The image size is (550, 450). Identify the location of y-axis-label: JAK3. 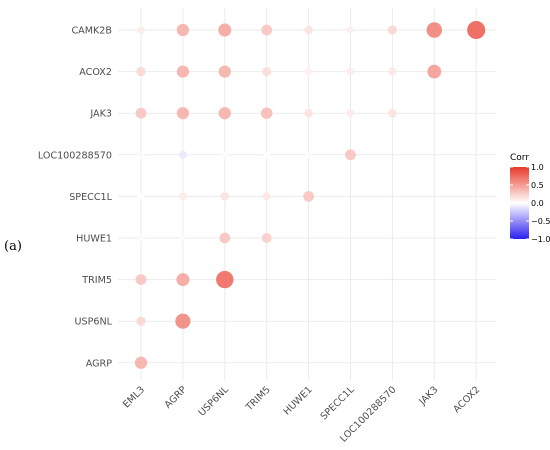
(100, 114).